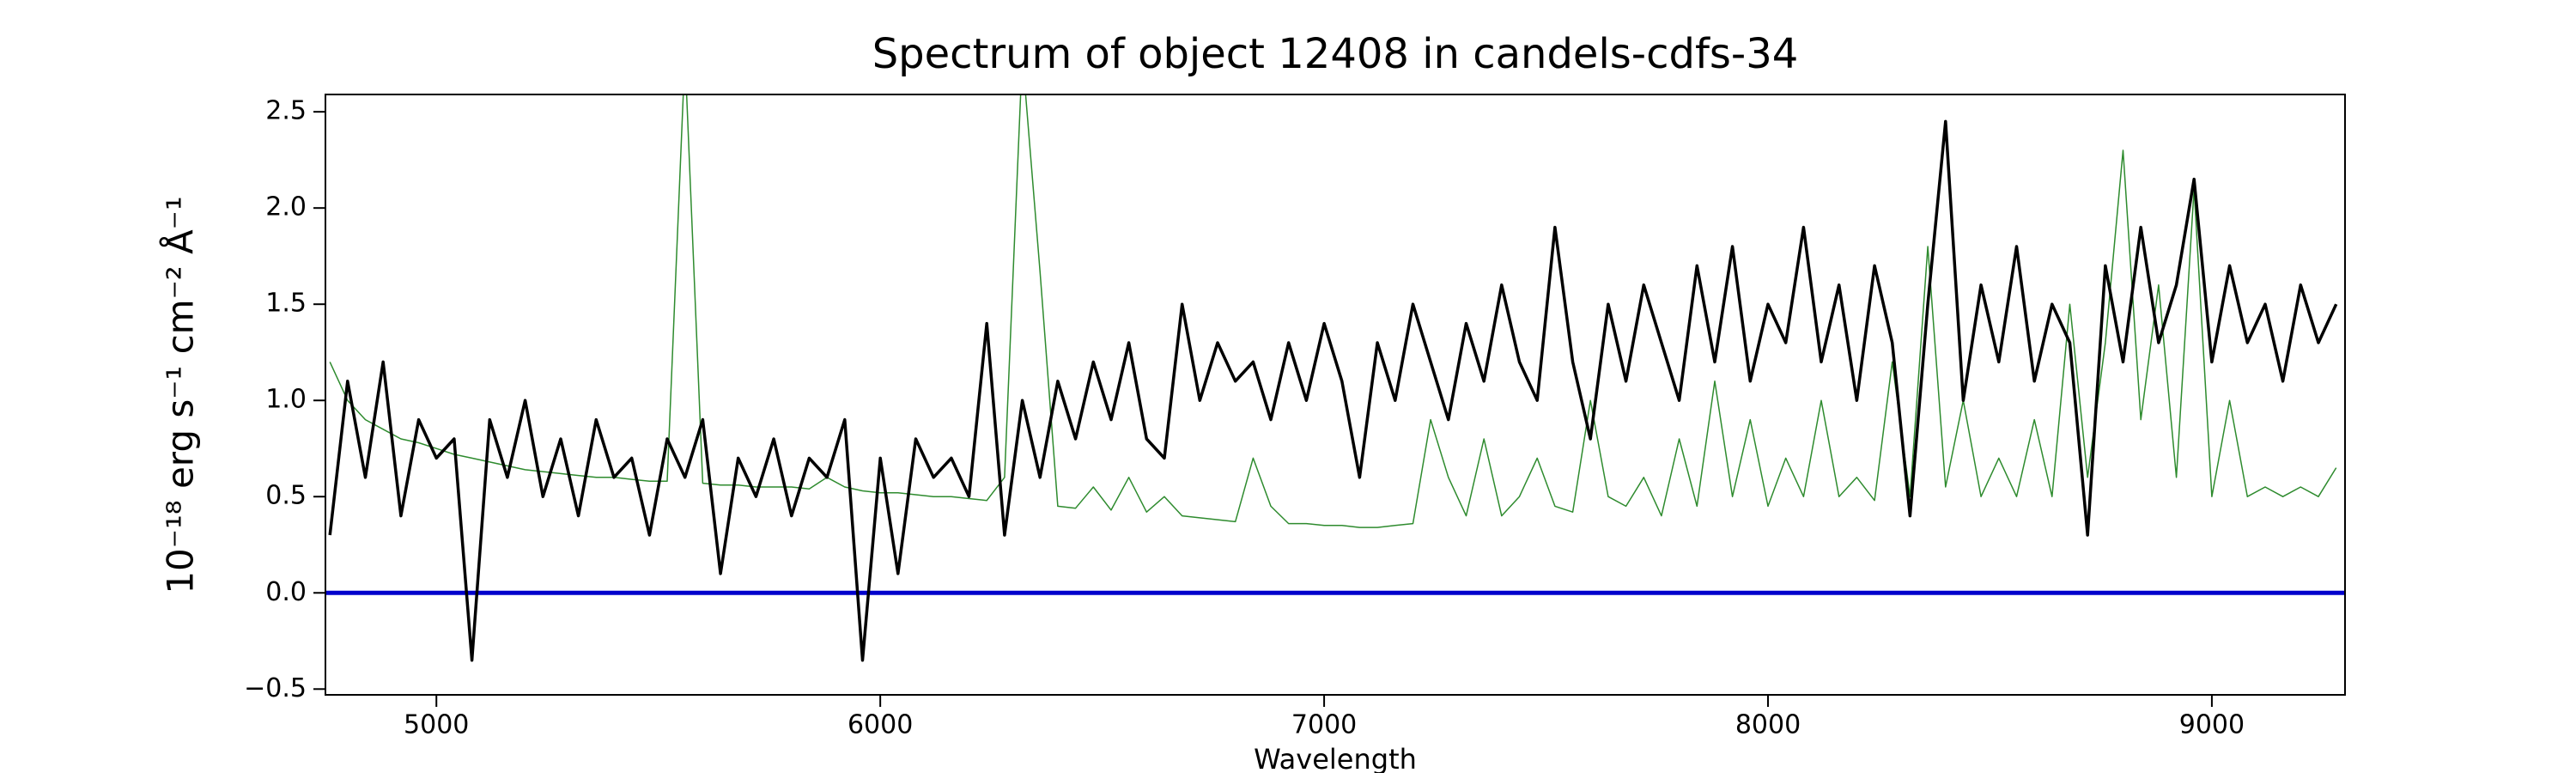 The height and width of the screenshot is (773, 2576). What do you see at coordinates (1324, 725) in the screenshot?
I see `x-tick-label: 7000` at bounding box center [1324, 725].